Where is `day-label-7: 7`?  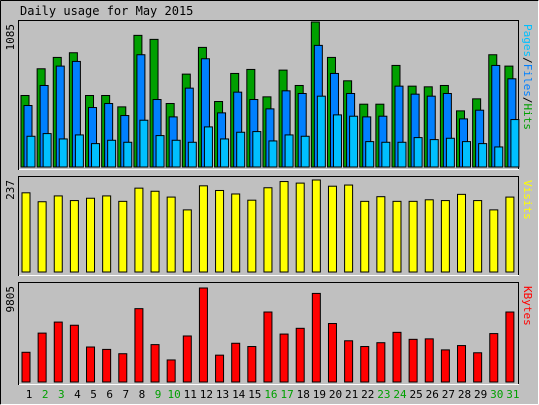 day-label-7: 7 is located at coordinates (125, 394).